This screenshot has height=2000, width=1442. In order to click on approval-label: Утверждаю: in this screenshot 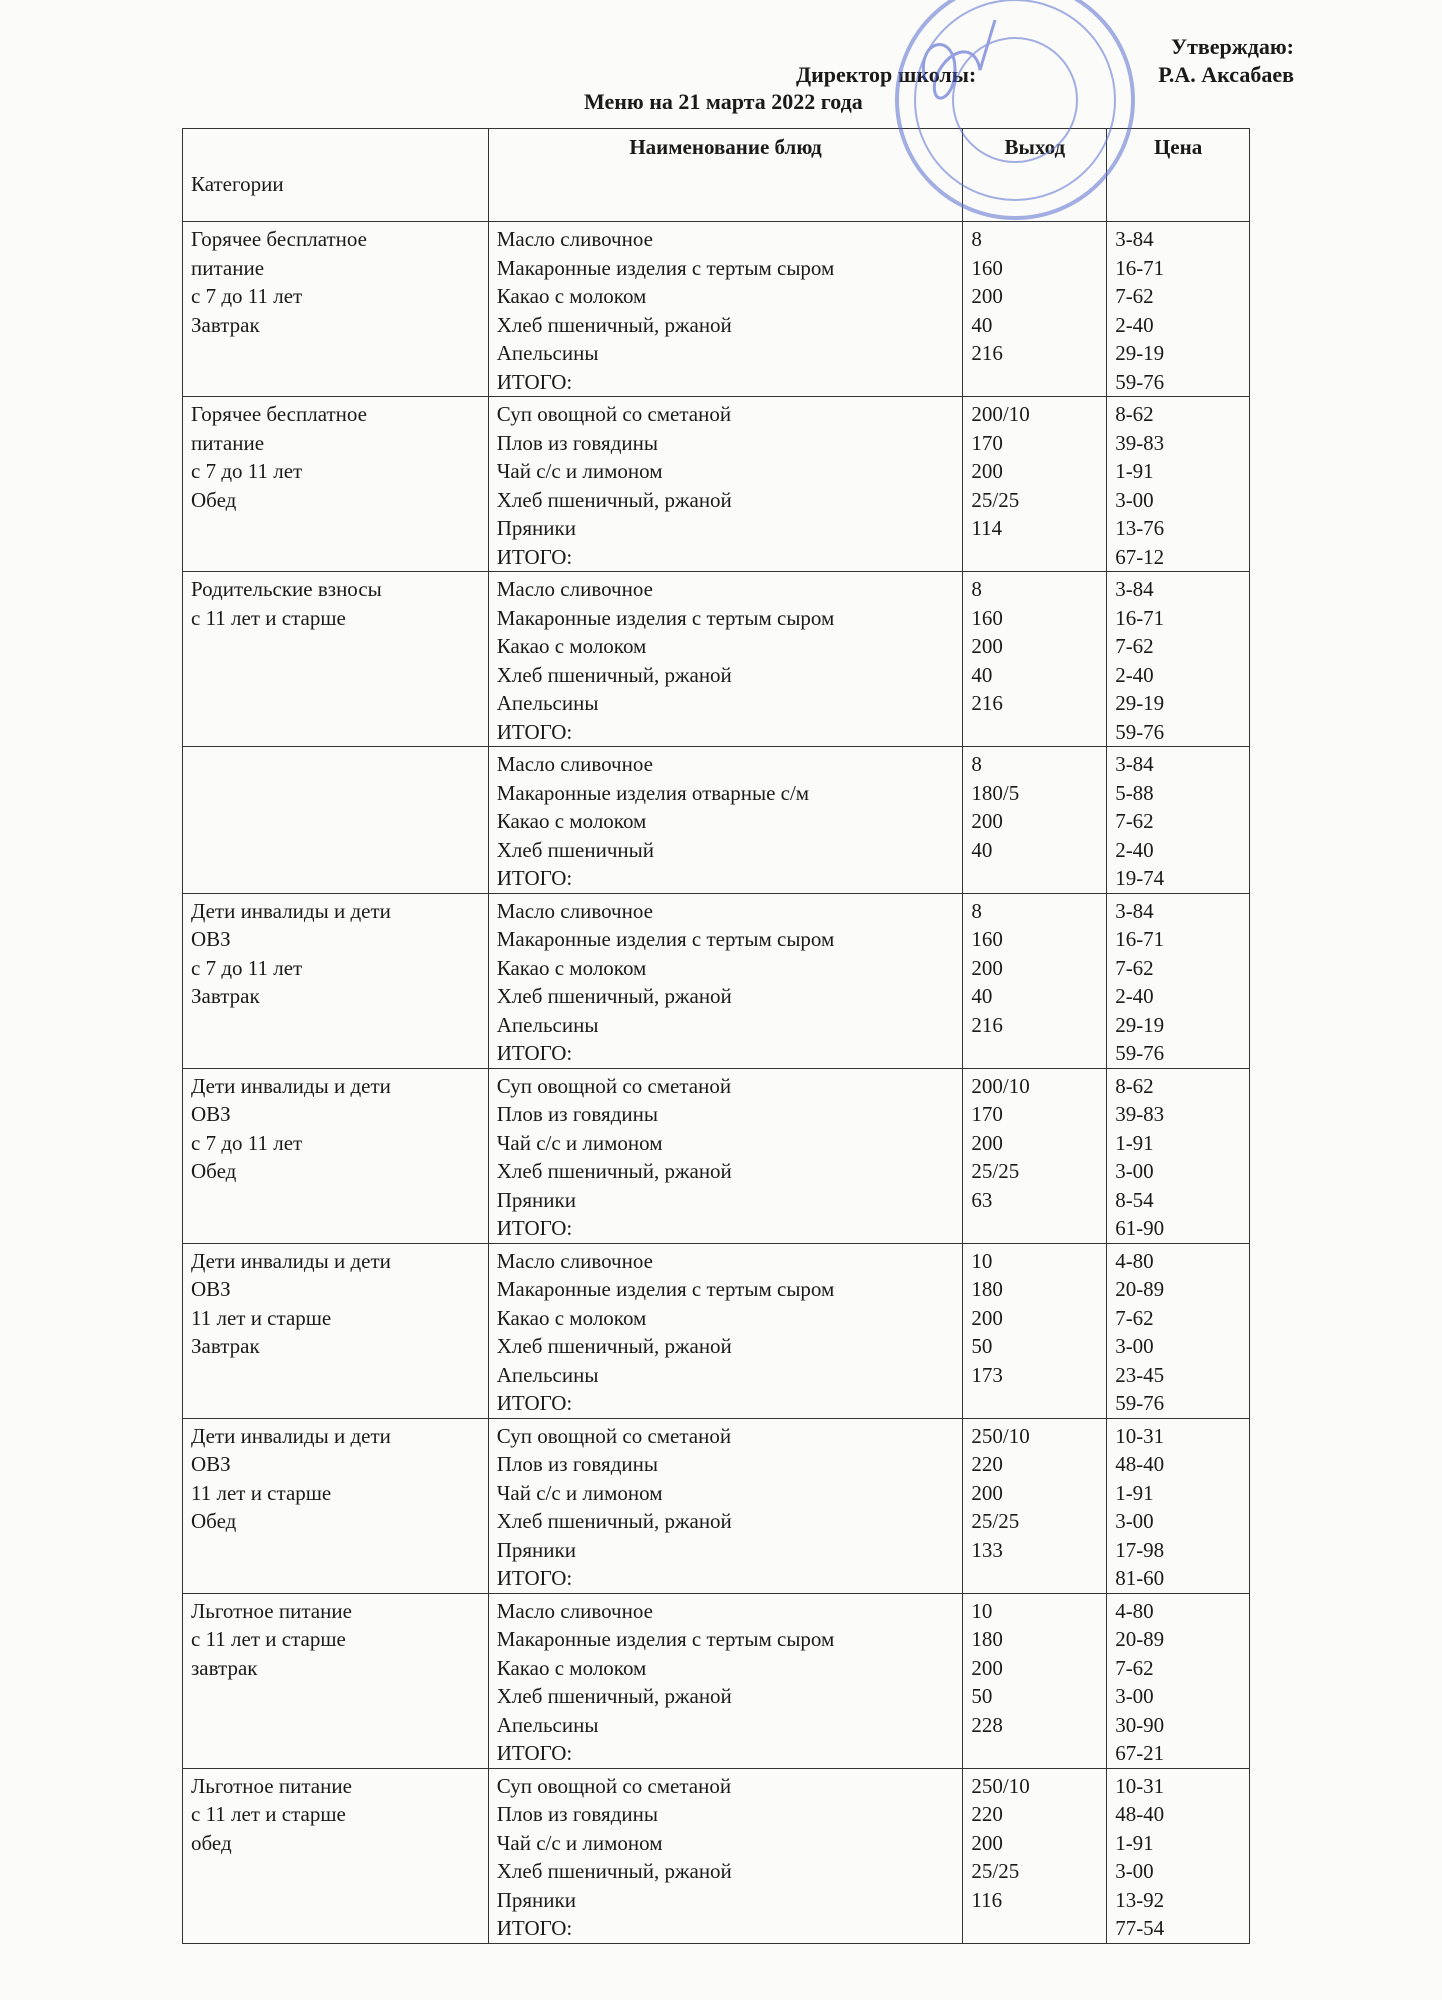, I will do `click(1232, 46)`.